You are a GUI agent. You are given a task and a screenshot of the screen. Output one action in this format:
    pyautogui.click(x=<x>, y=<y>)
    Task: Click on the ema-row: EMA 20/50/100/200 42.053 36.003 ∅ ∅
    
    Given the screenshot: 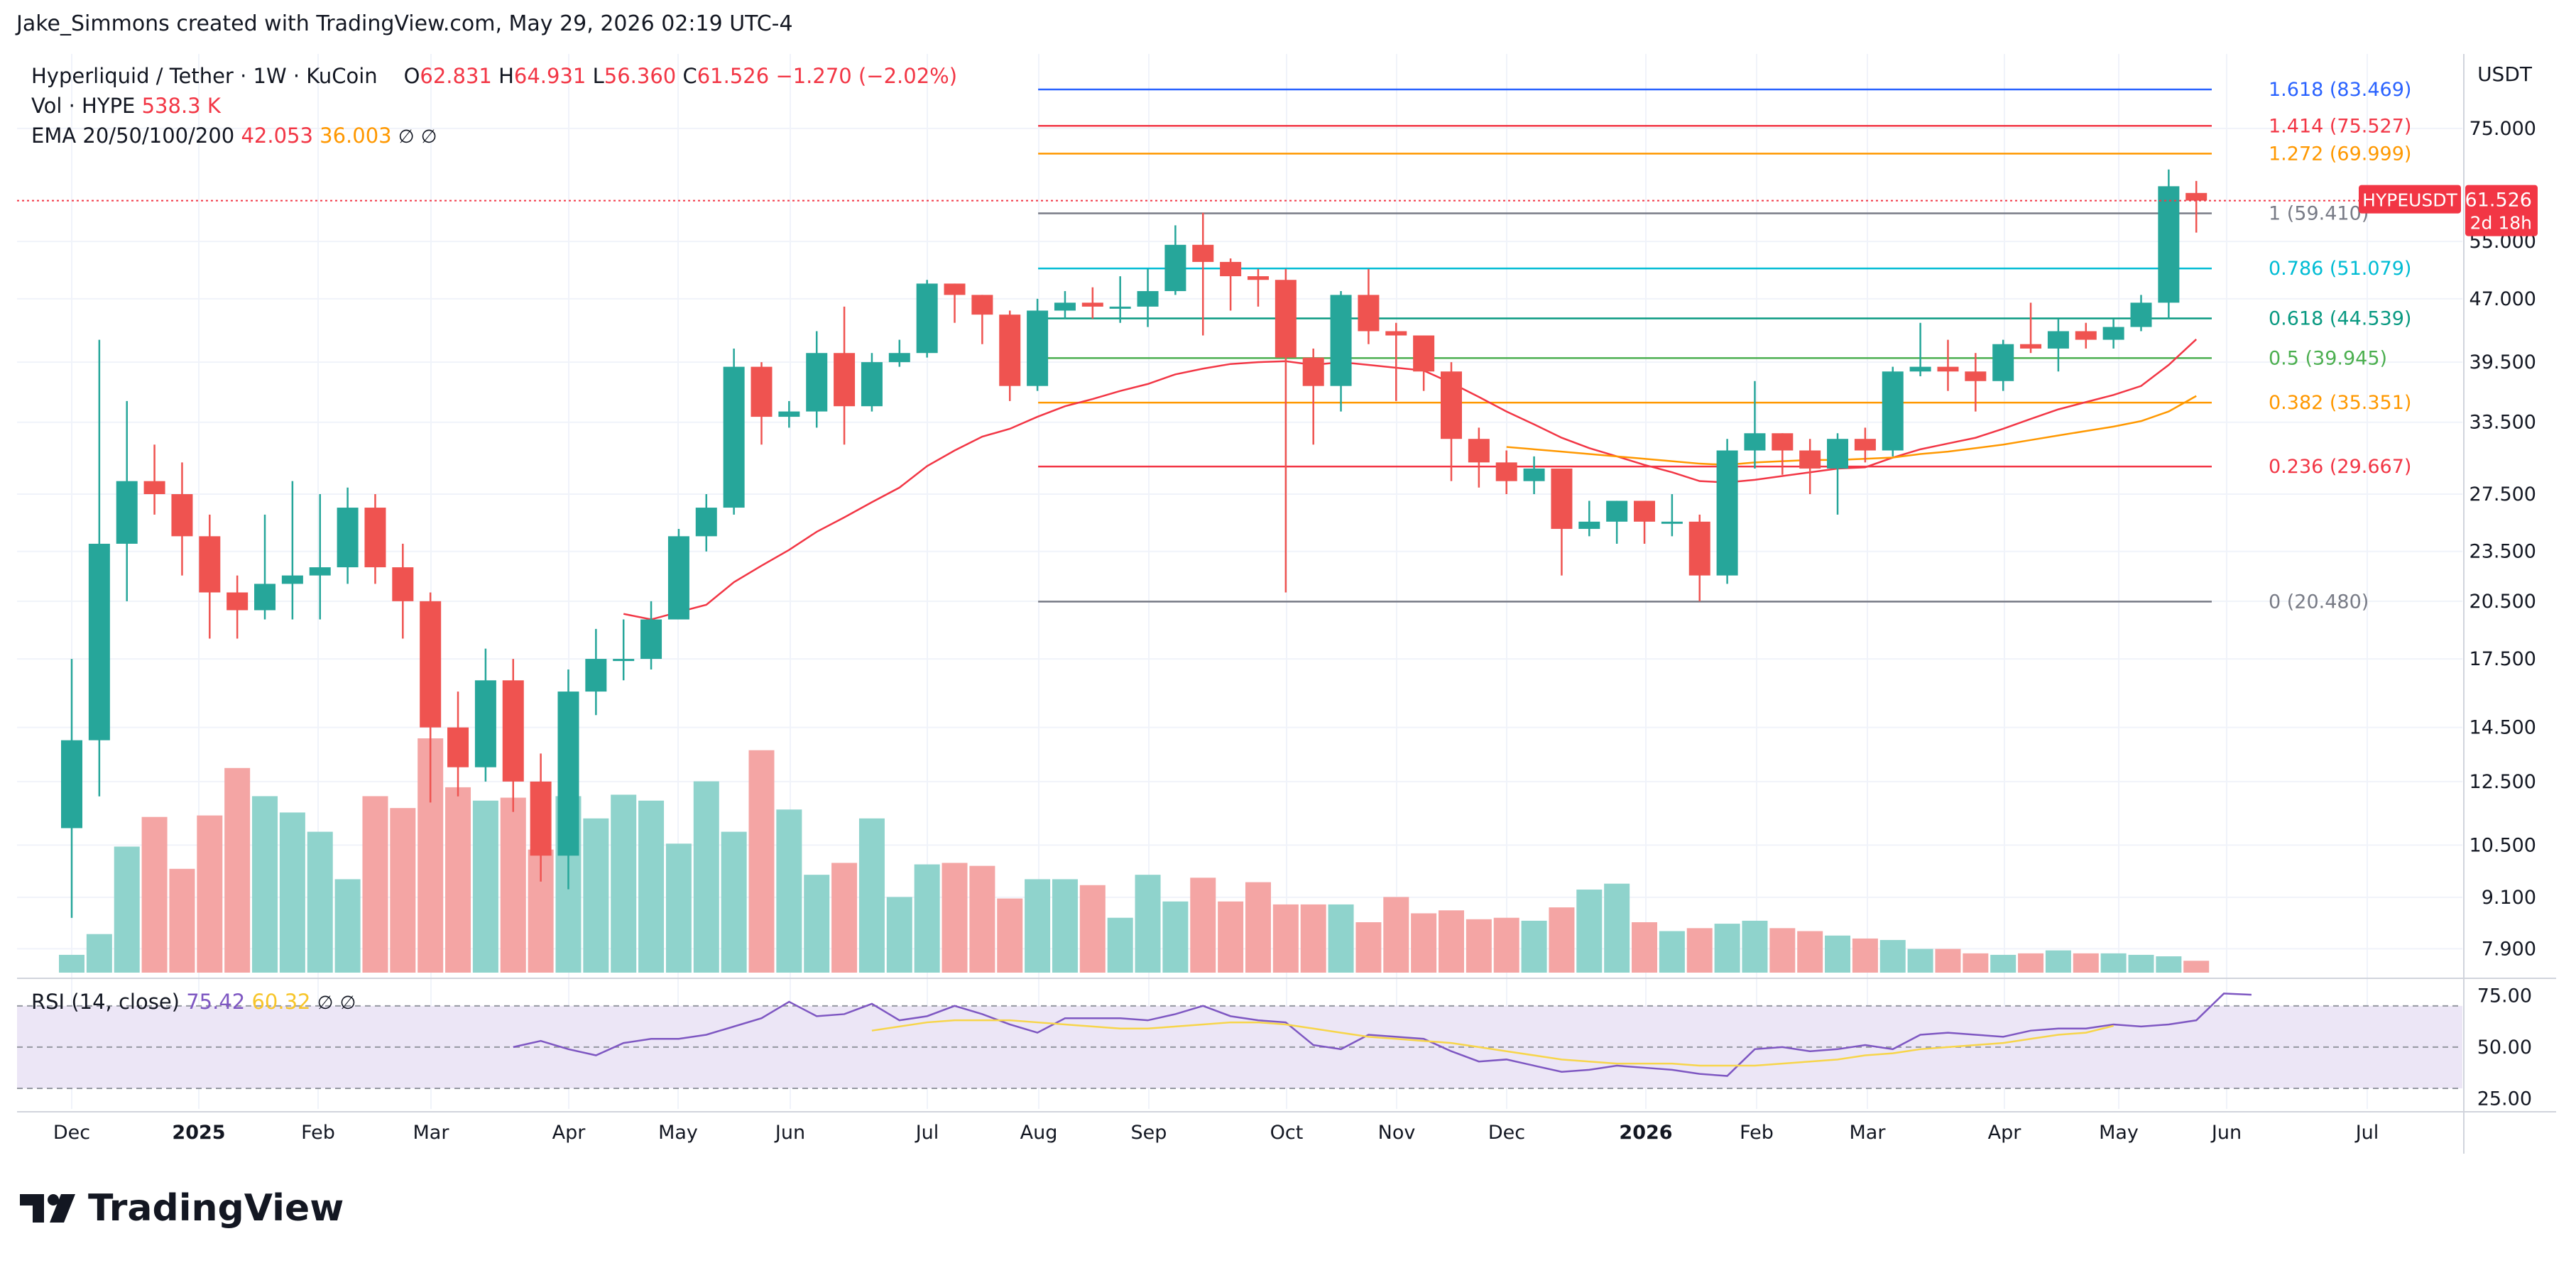 What is the action you would take?
    pyautogui.click(x=494, y=136)
    